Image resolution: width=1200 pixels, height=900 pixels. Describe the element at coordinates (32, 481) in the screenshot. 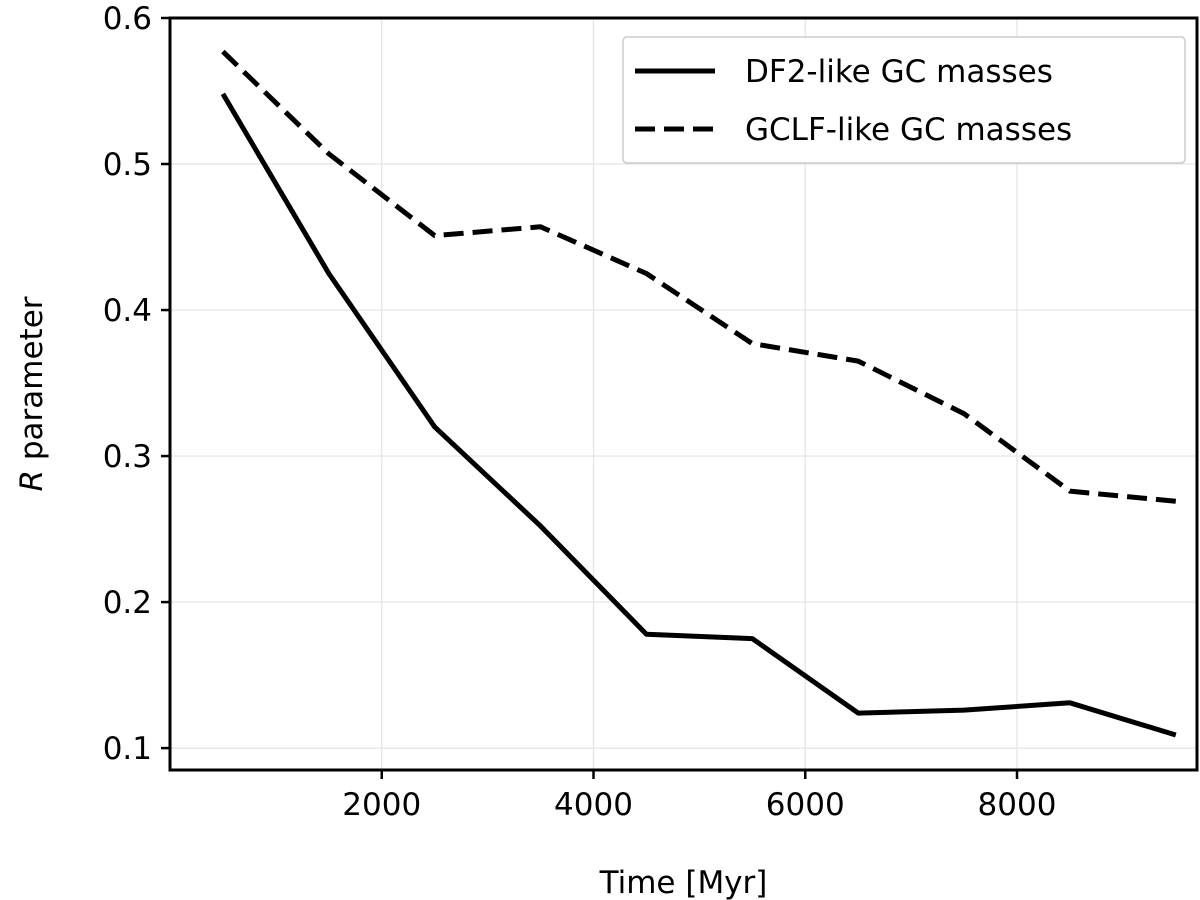

I see `y-axis-label-italic: R` at that location.